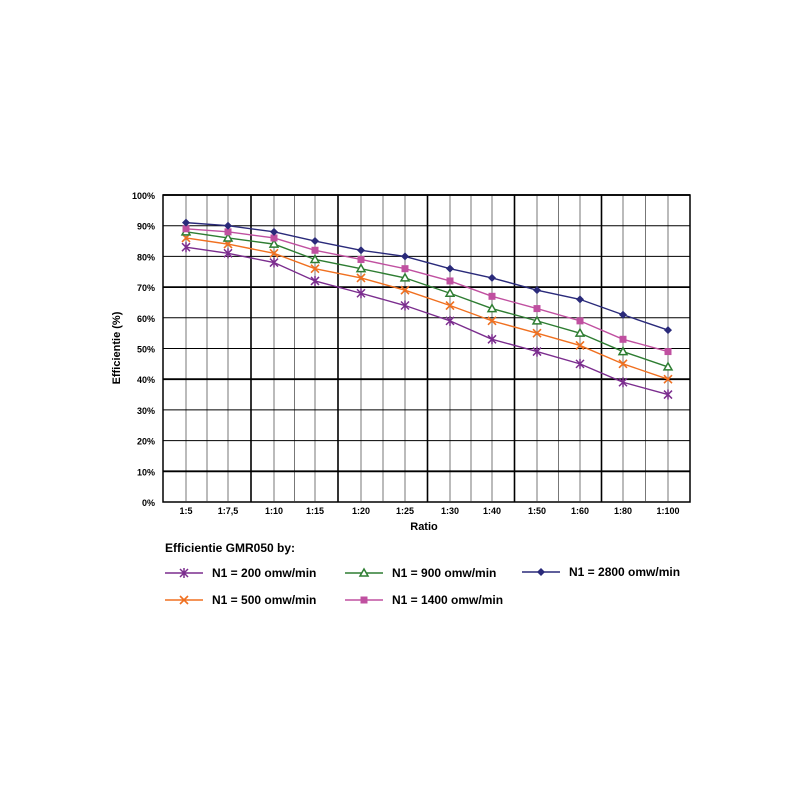 The height and width of the screenshot is (800, 800). What do you see at coordinates (146, 288) in the screenshot?
I see `y-tick-label: 70%` at bounding box center [146, 288].